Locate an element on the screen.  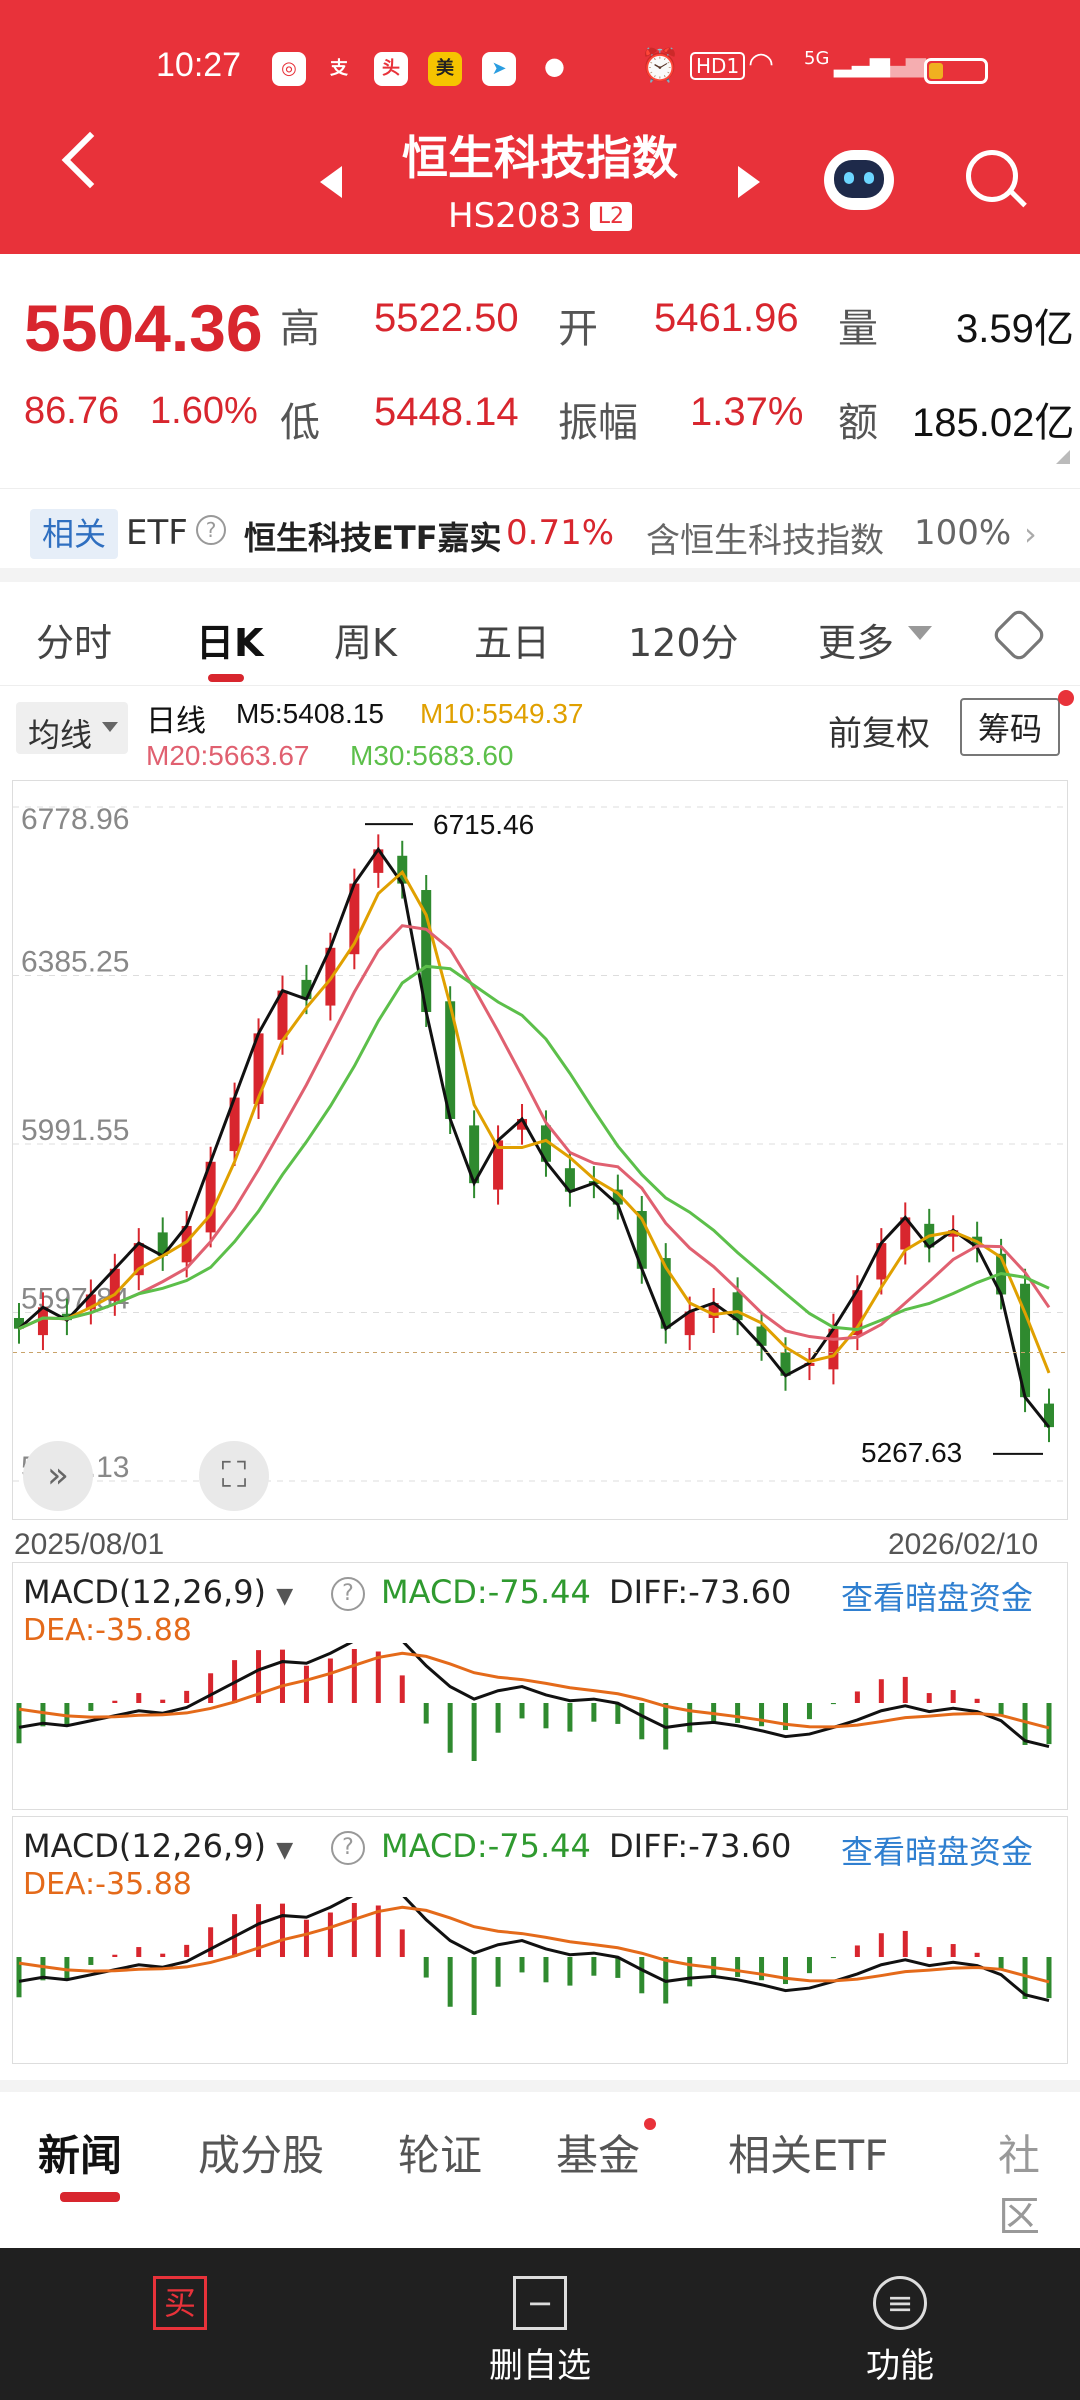
stock-code-text: HS2083 is located at coordinates (515, 216).